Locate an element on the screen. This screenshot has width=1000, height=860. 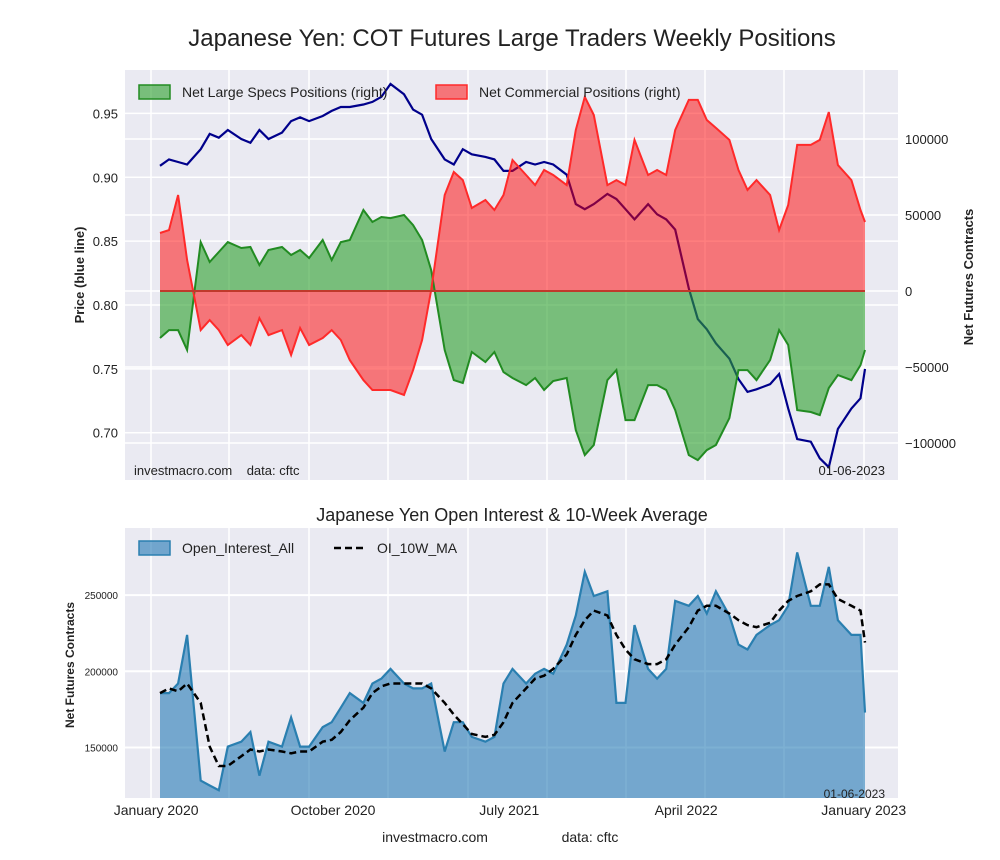
left-tick-label: 0.95 is located at coordinates (105, 113).